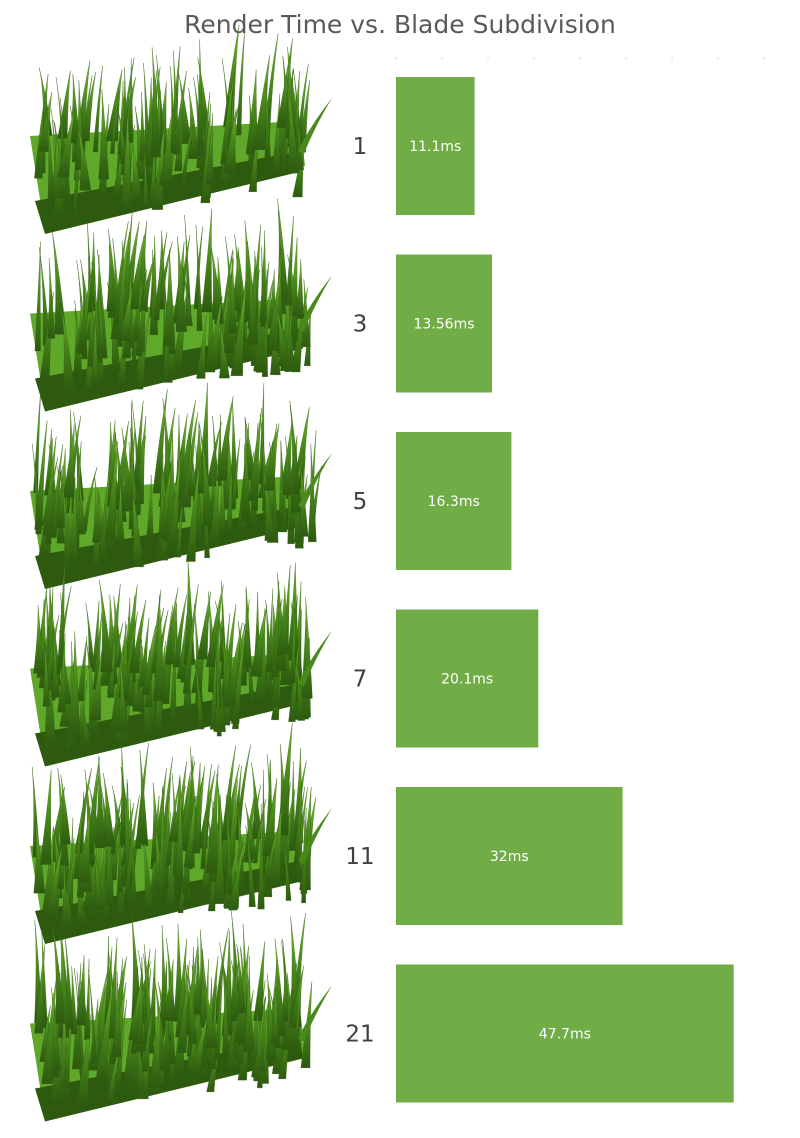 The width and height of the screenshot is (800, 1138). I want to click on data-label: 20.1ms, so click(467, 680).